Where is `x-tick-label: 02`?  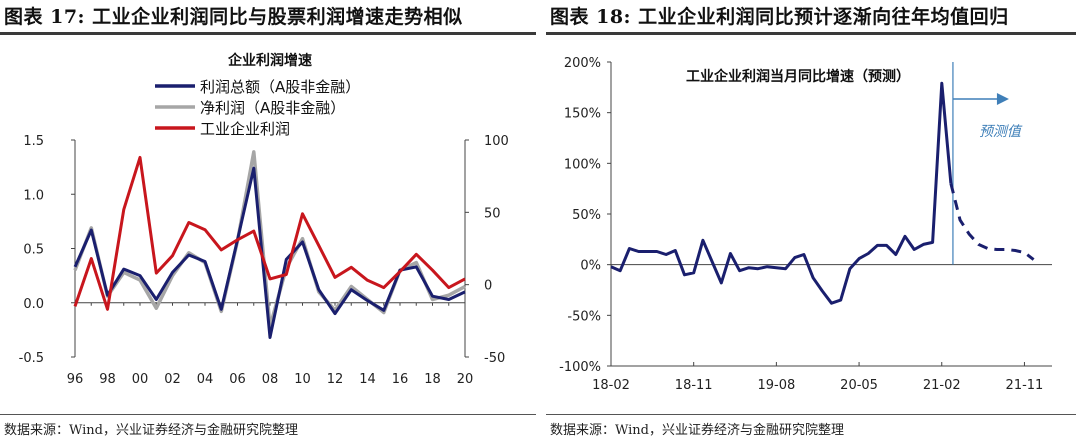 x-tick-label: 02 is located at coordinates (172, 379).